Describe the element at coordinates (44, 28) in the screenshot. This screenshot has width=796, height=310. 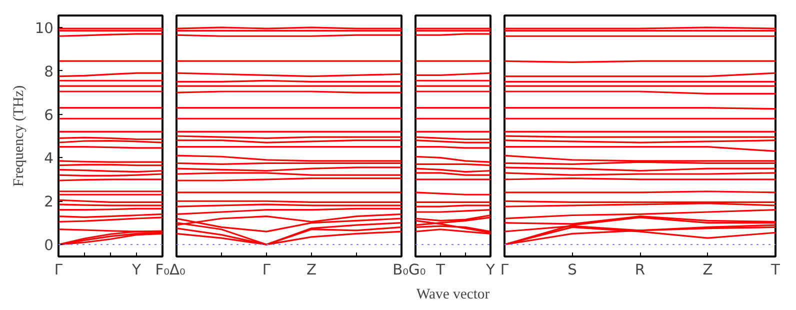
I see `y-tick-label: 10` at that location.